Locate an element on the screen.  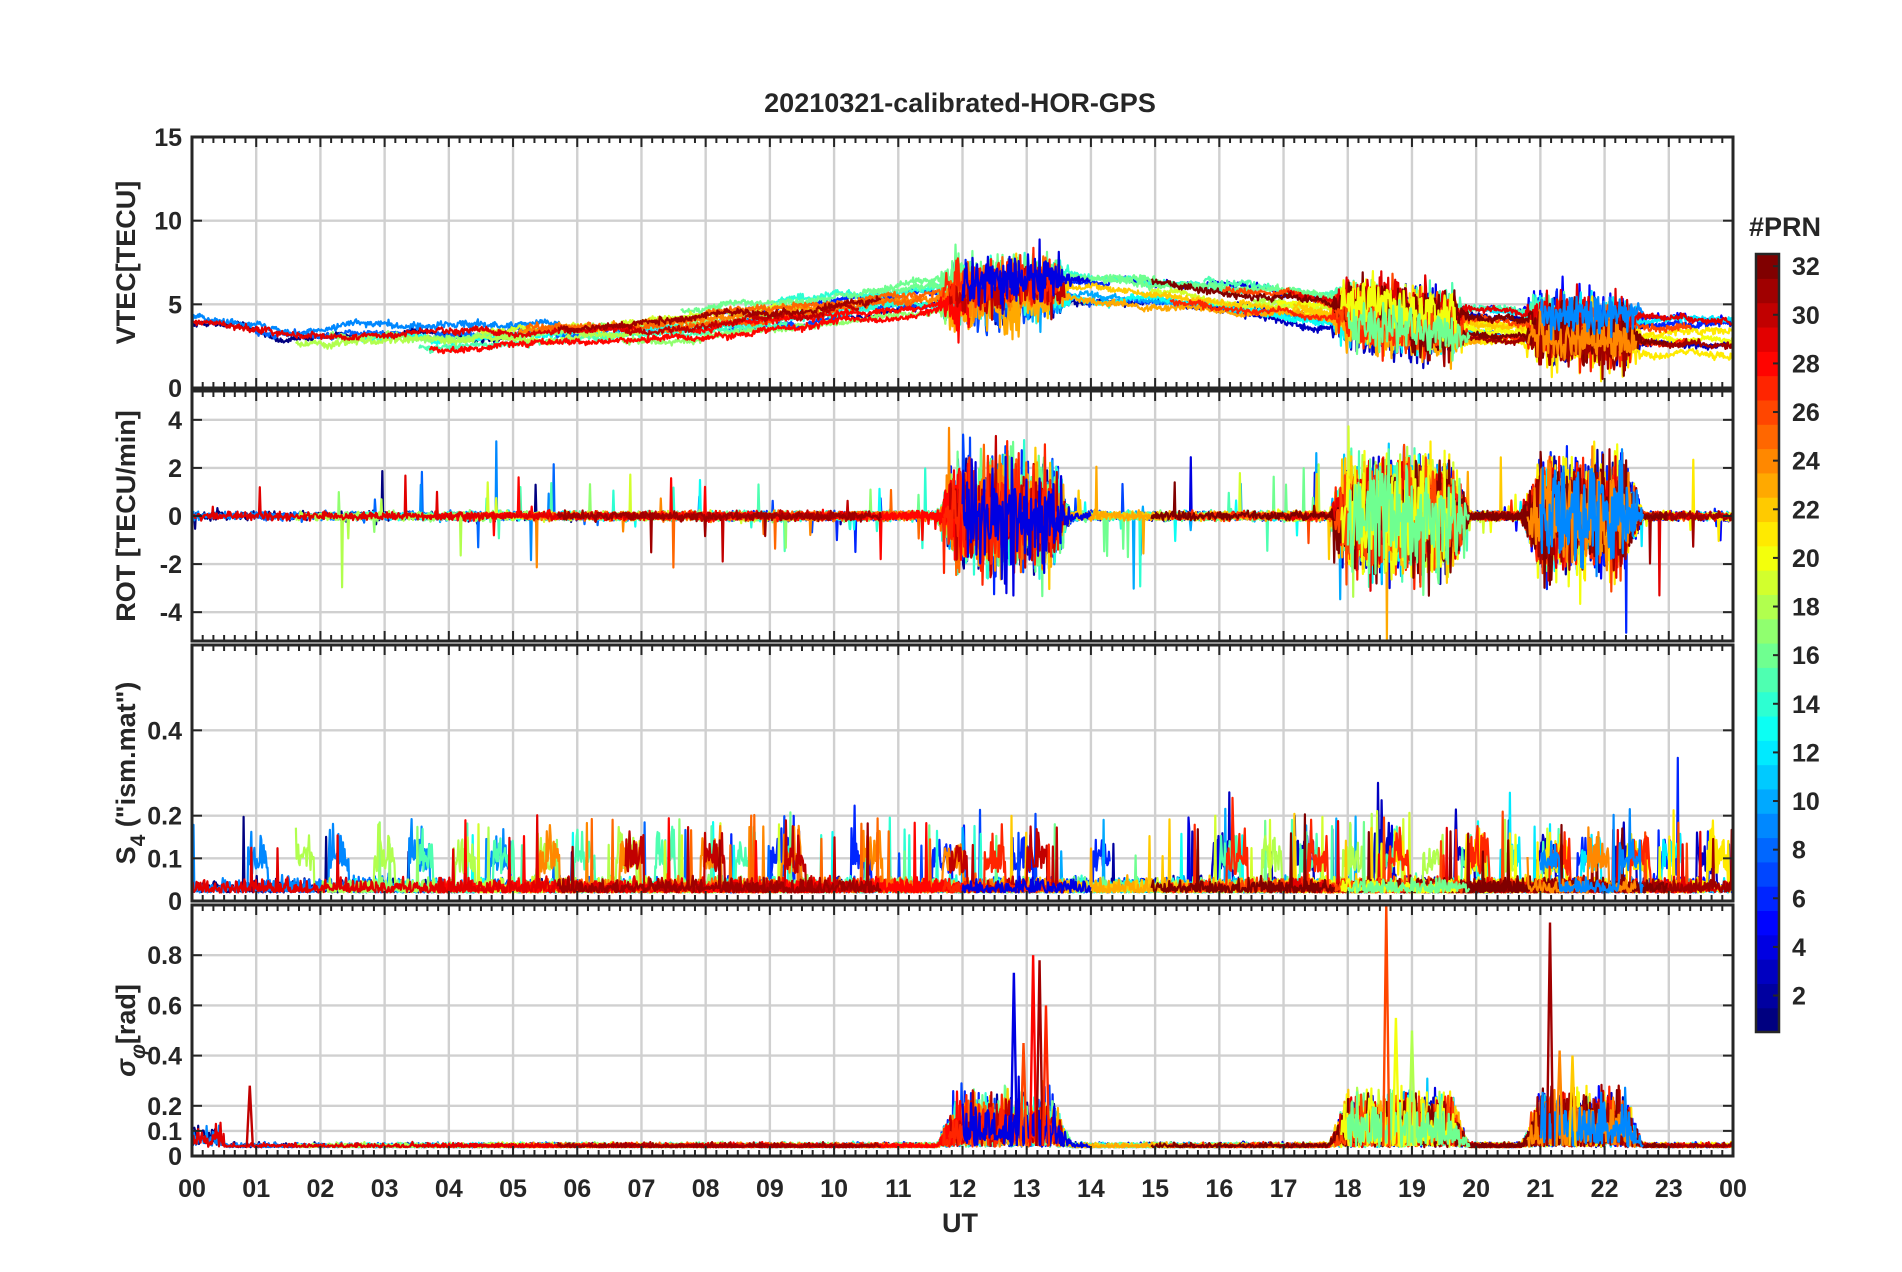
y-tick-label: -2 is located at coordinates (171, 565).